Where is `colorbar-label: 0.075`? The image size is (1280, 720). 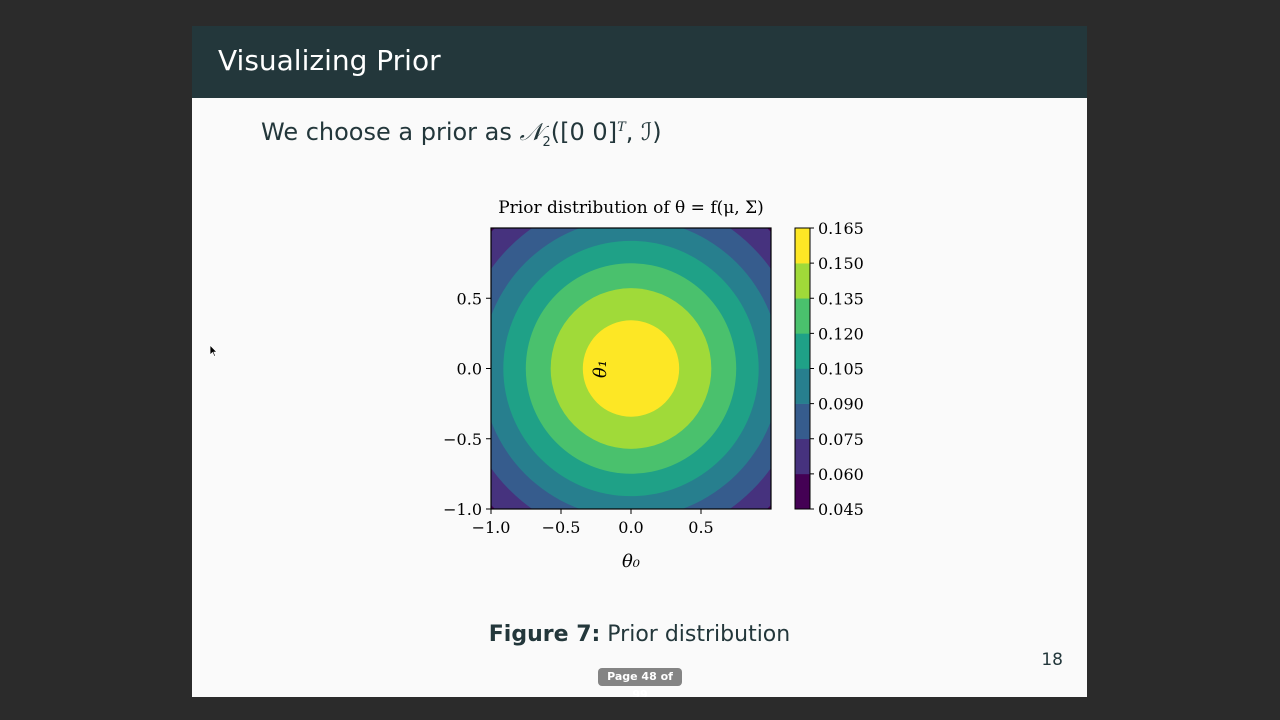 colorbar-label: 0.075 is located at coordinates (841, 439).